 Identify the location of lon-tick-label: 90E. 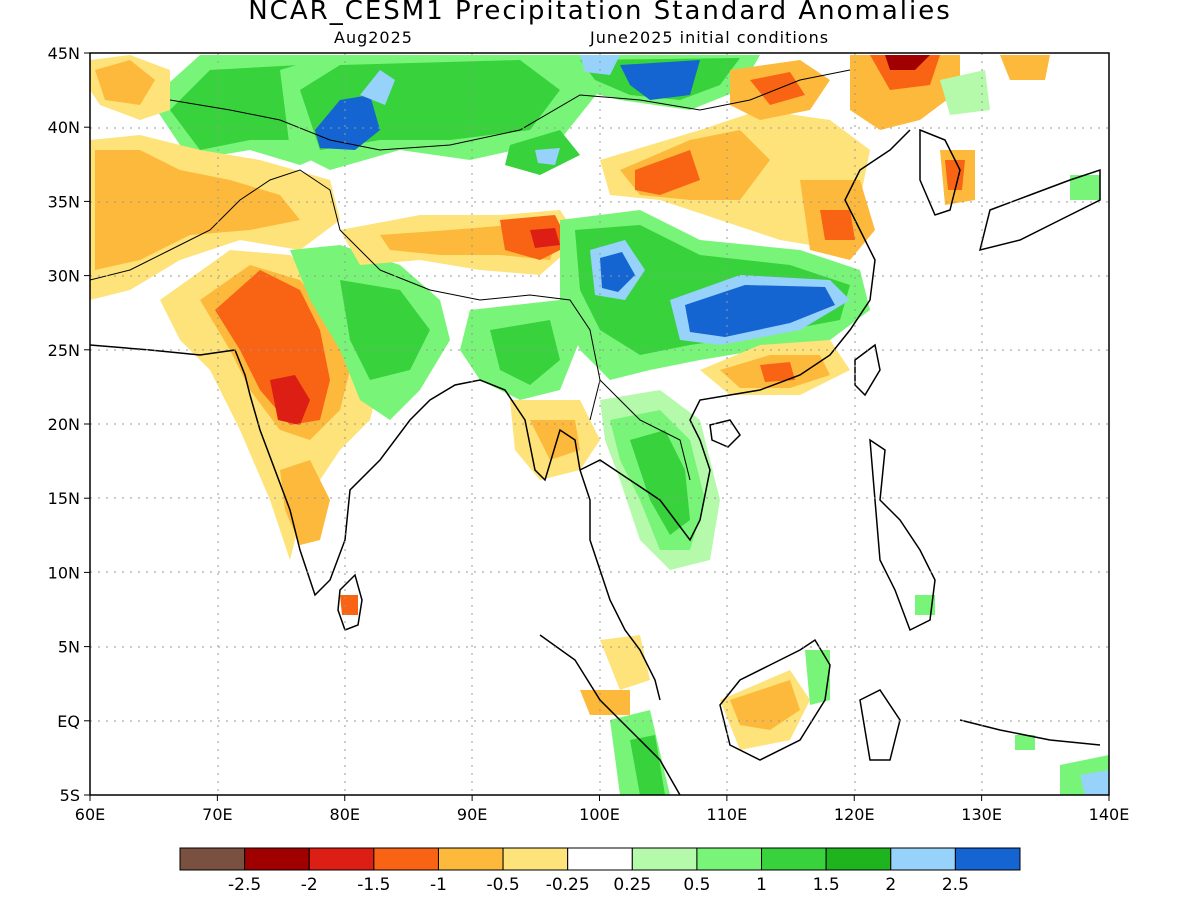
(472, 814).